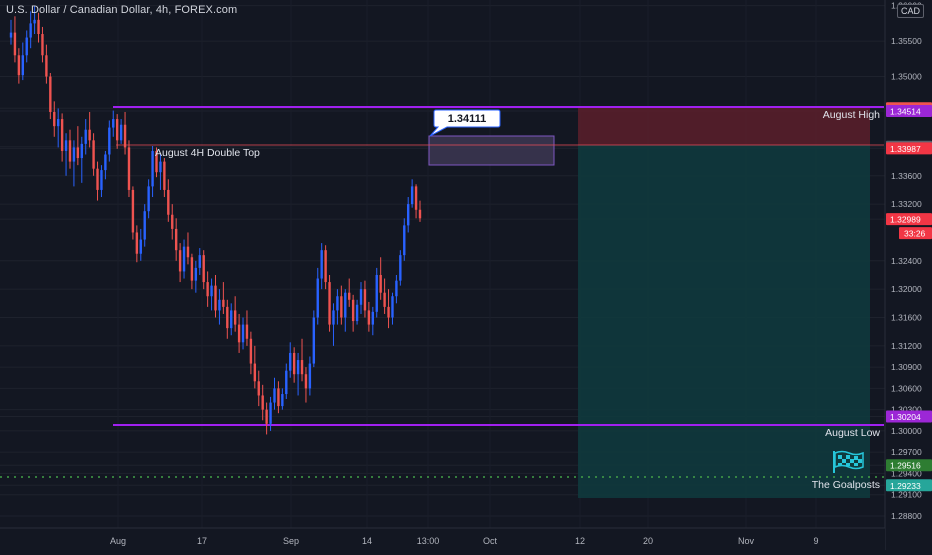 This screenshot has width=932, height=555. What do you see at coordinates (848, 461) in the screenshot?
I see `checkered-flag-icon` at bounding box center [848, 461].